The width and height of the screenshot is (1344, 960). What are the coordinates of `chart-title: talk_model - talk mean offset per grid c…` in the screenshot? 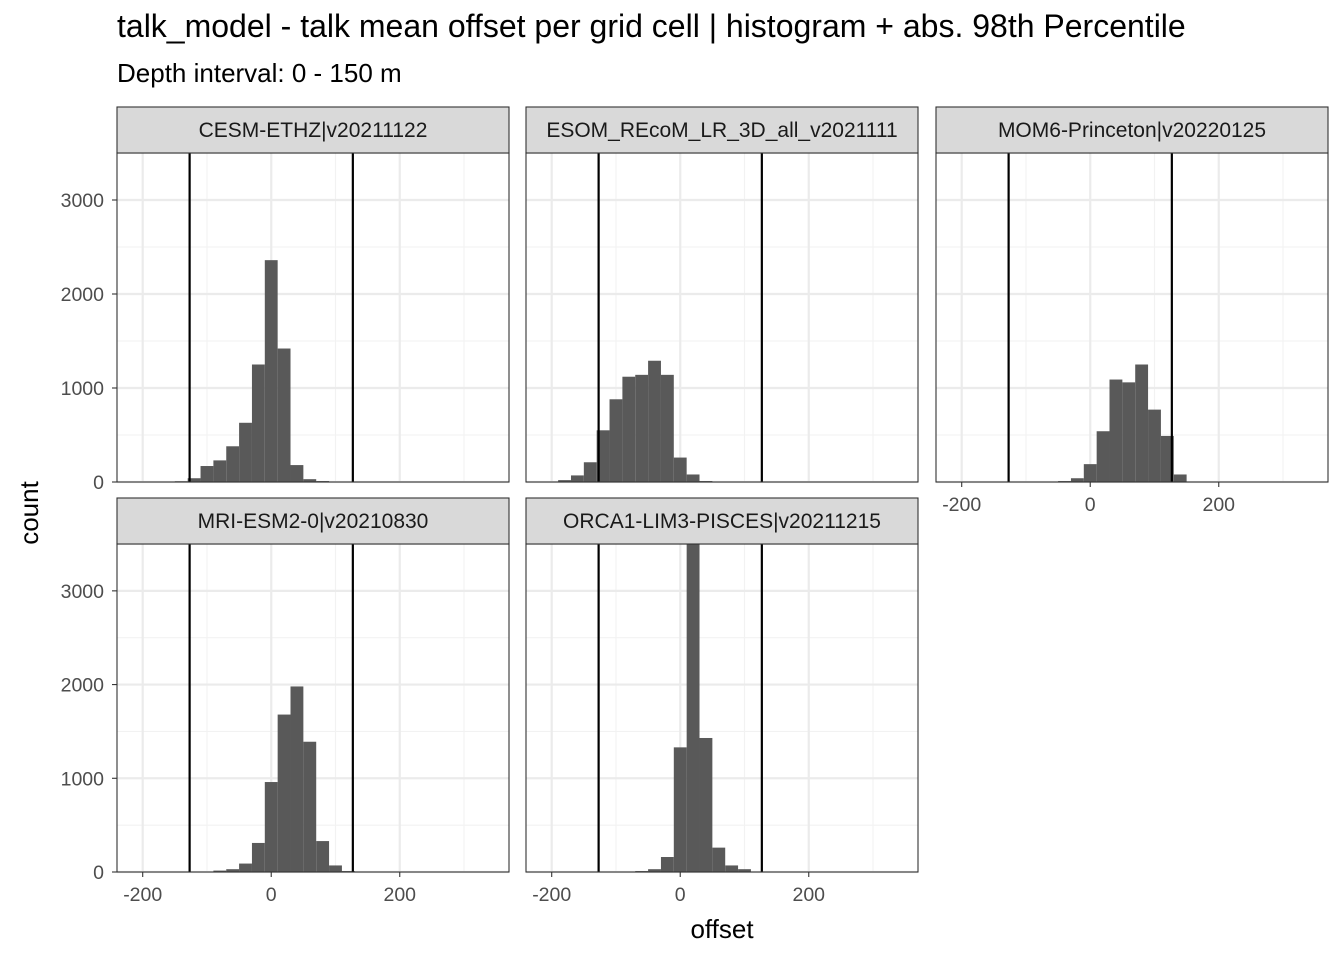 It's located at (651, 26).